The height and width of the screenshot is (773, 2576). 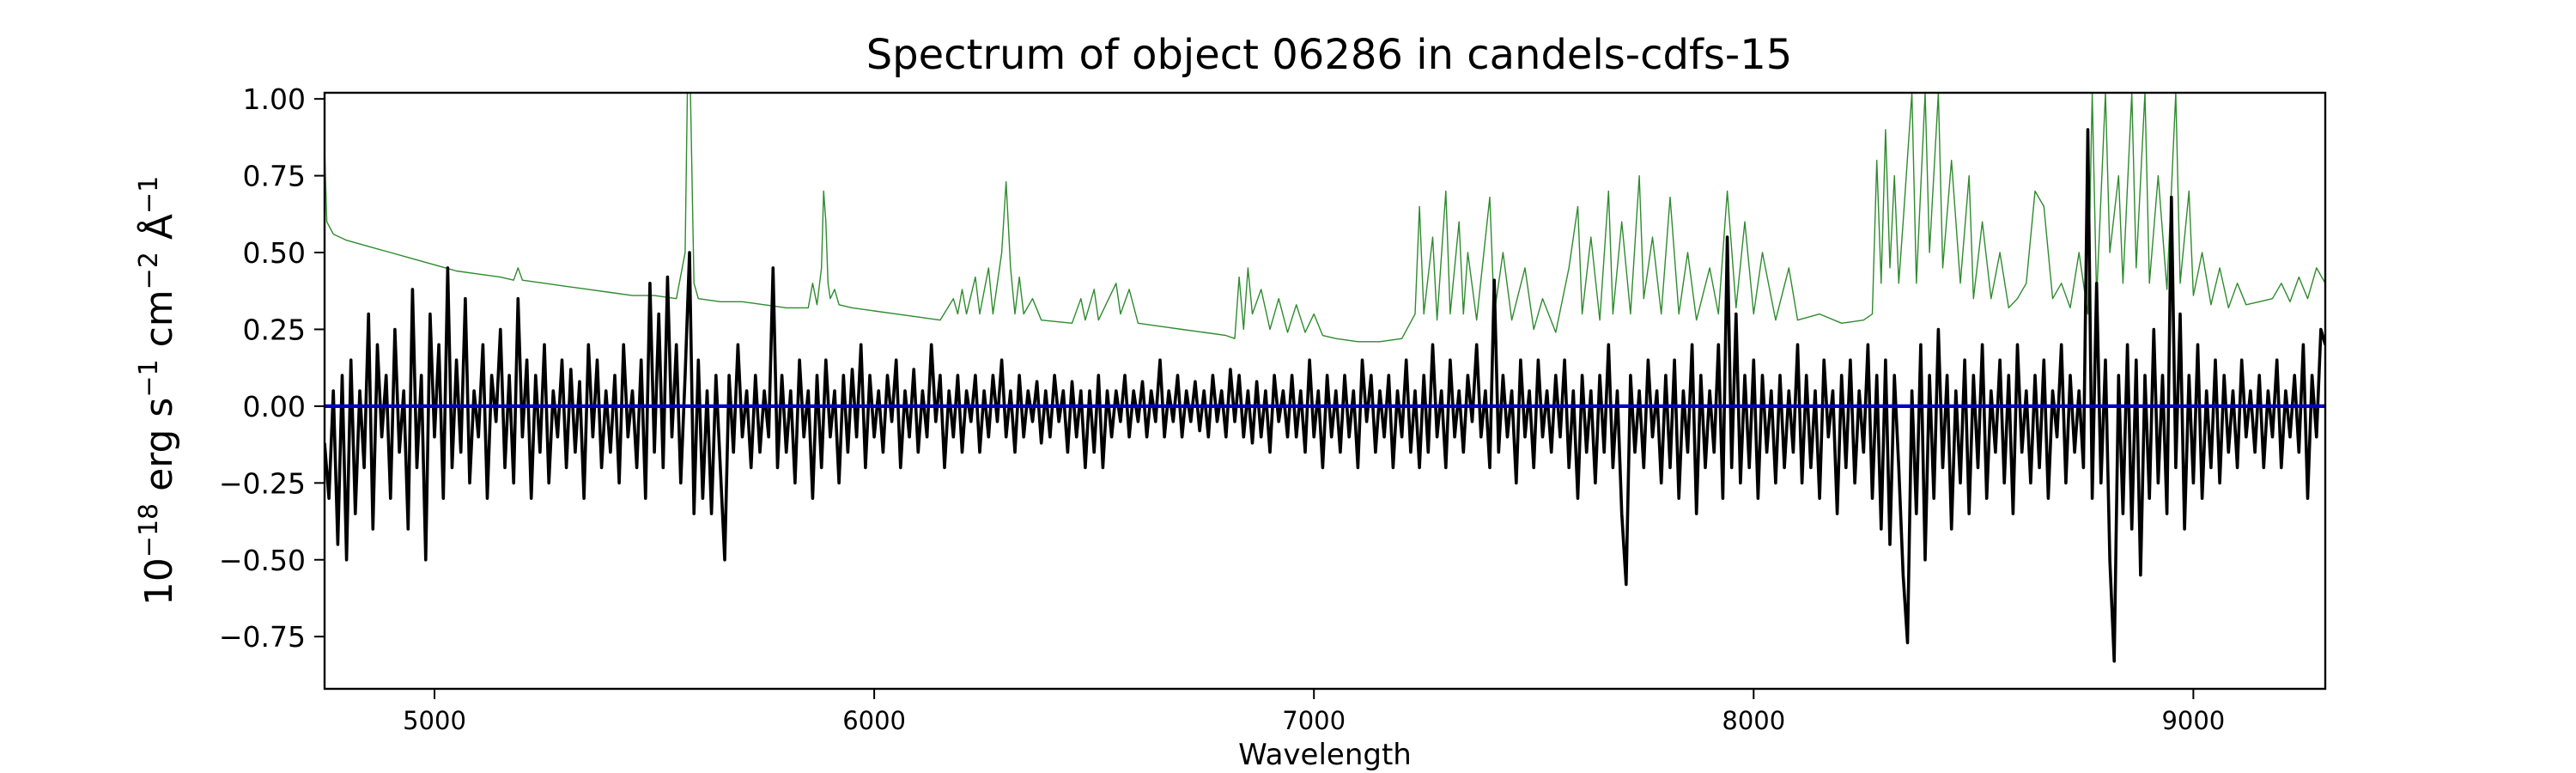 What do you see at coordinates (149, 195) in the screenshot?
I see `y-label-exp-4: −1` at bounding box center [149, 195].